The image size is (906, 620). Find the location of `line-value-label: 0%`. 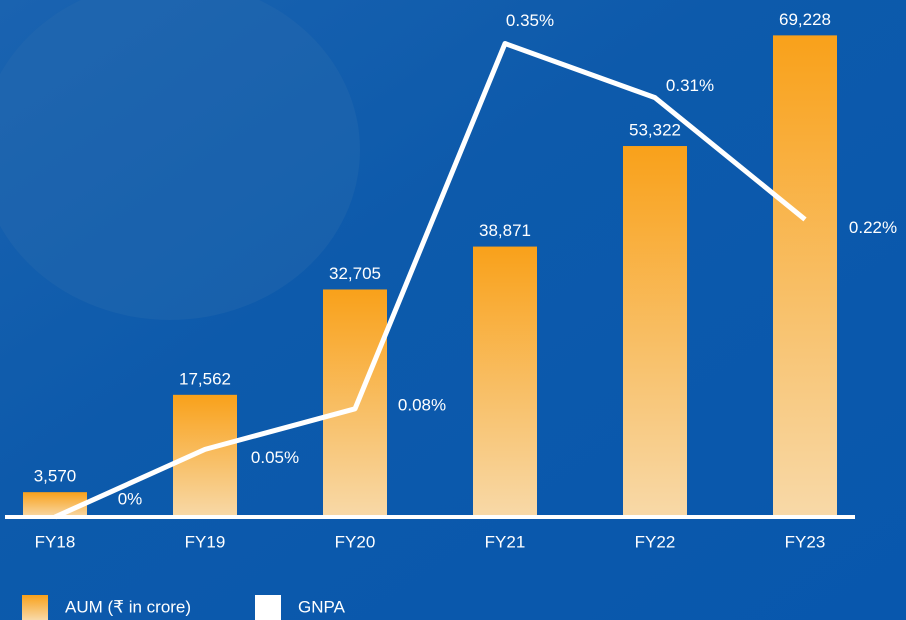

line-value-label: 0% is located at coordinates (130, 498).